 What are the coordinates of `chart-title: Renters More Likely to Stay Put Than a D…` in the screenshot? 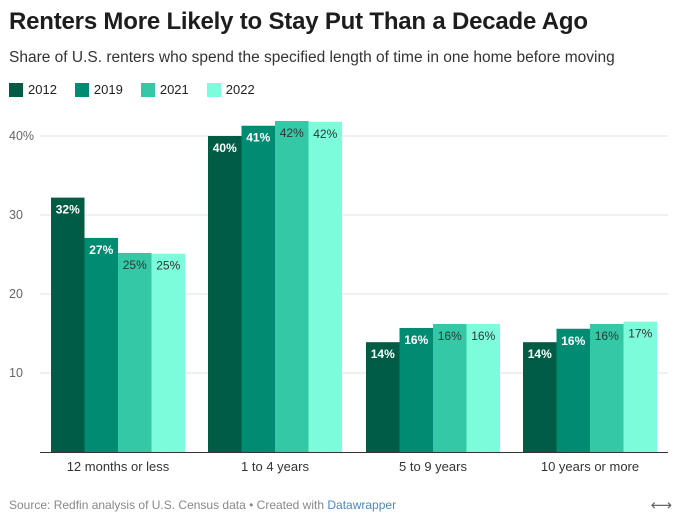 It's located at (298, 21).